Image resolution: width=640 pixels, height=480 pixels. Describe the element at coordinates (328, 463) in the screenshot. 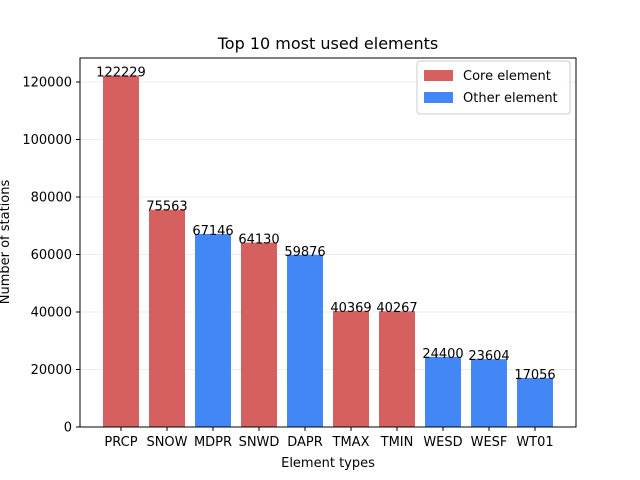

I see `x-axis-label: Element types` at that location.